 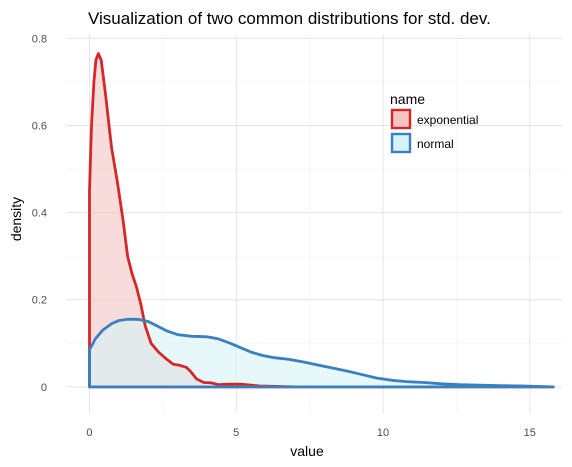 I want to click on x-axis-title: value, so click(x=307, y=451).